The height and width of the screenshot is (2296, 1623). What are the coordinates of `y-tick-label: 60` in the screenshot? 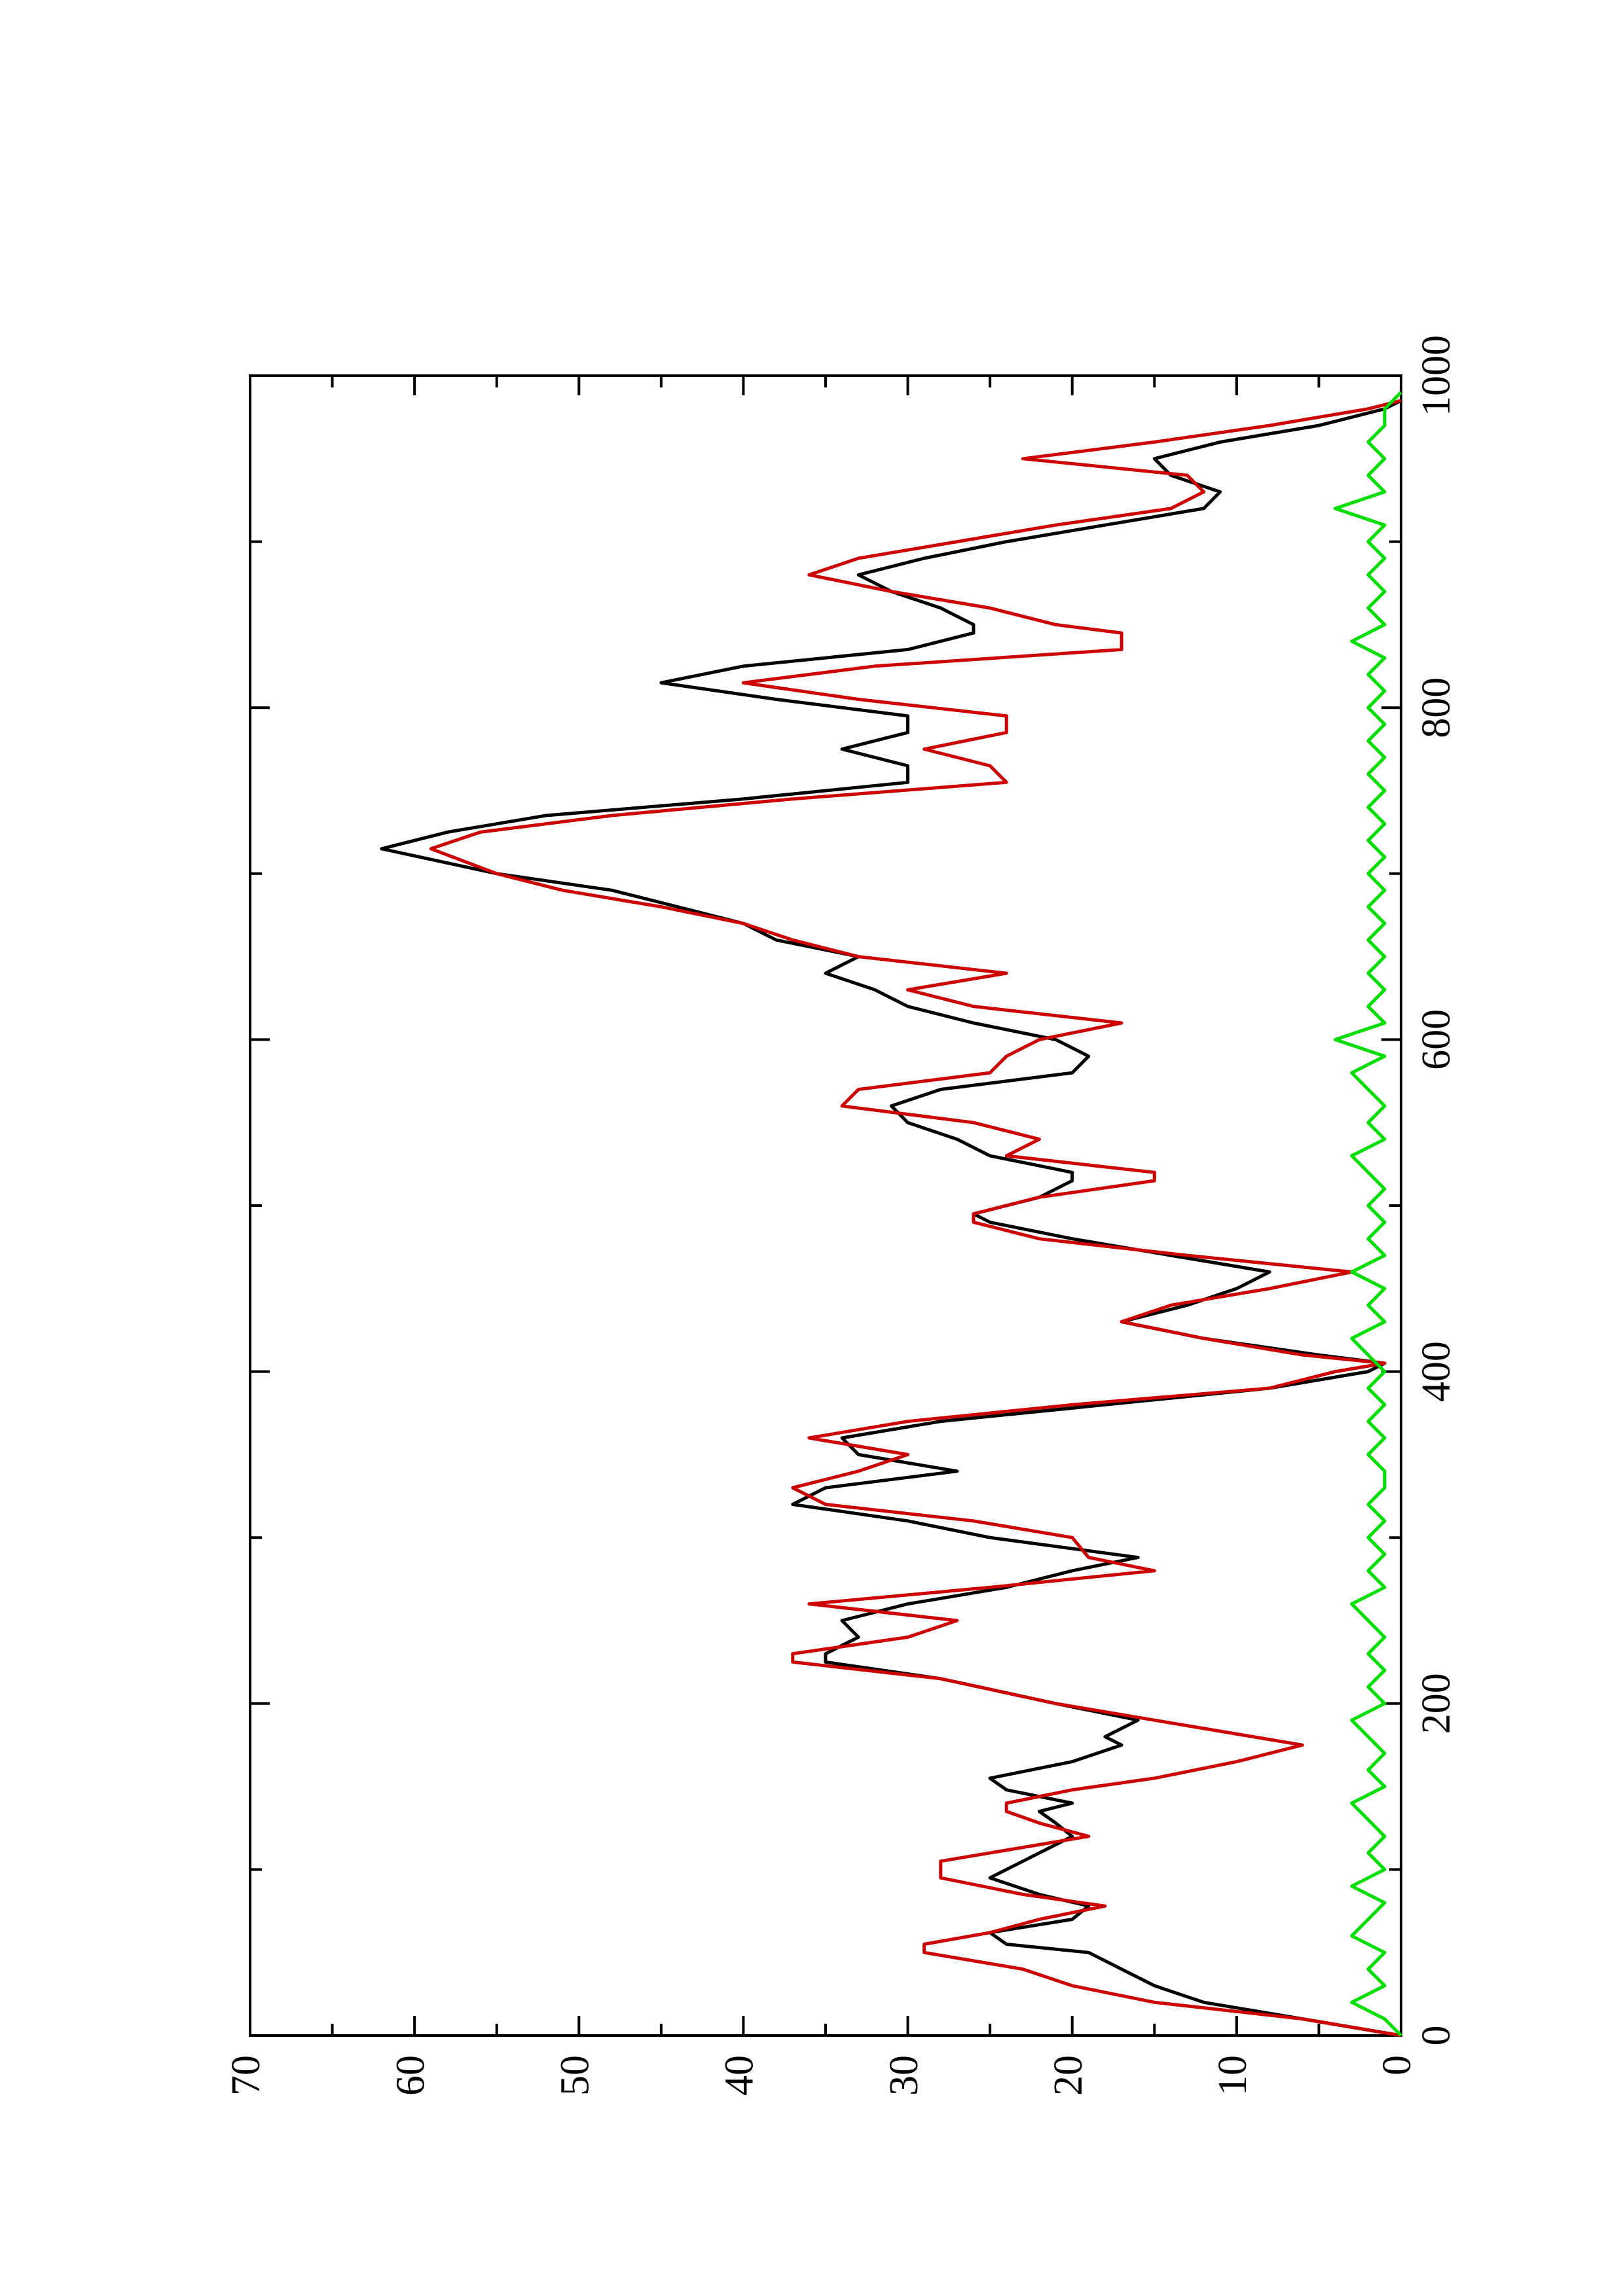 It's located at (410, 2075).